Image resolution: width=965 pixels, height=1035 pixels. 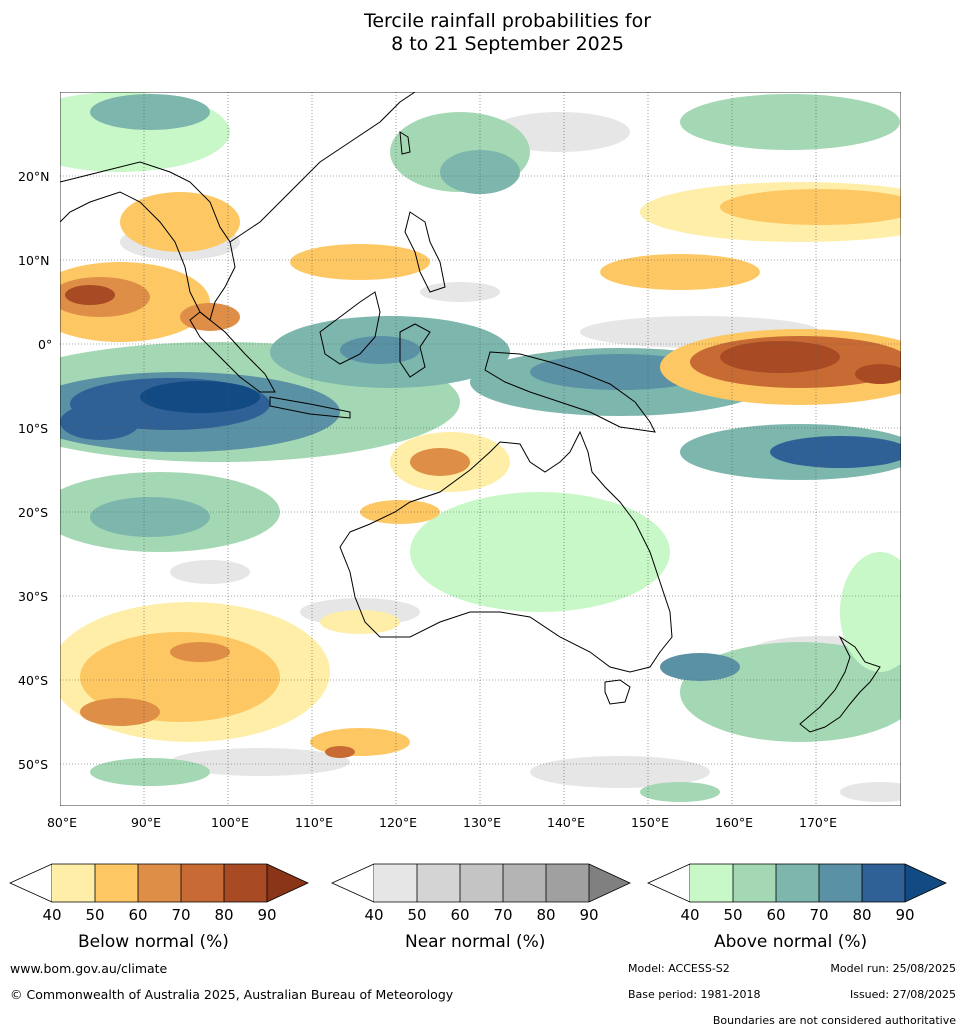 What do you see at coordinates (95, 915) in the screenshot?
I see `below-tick-50: 50` at bounding box center [95, 915].